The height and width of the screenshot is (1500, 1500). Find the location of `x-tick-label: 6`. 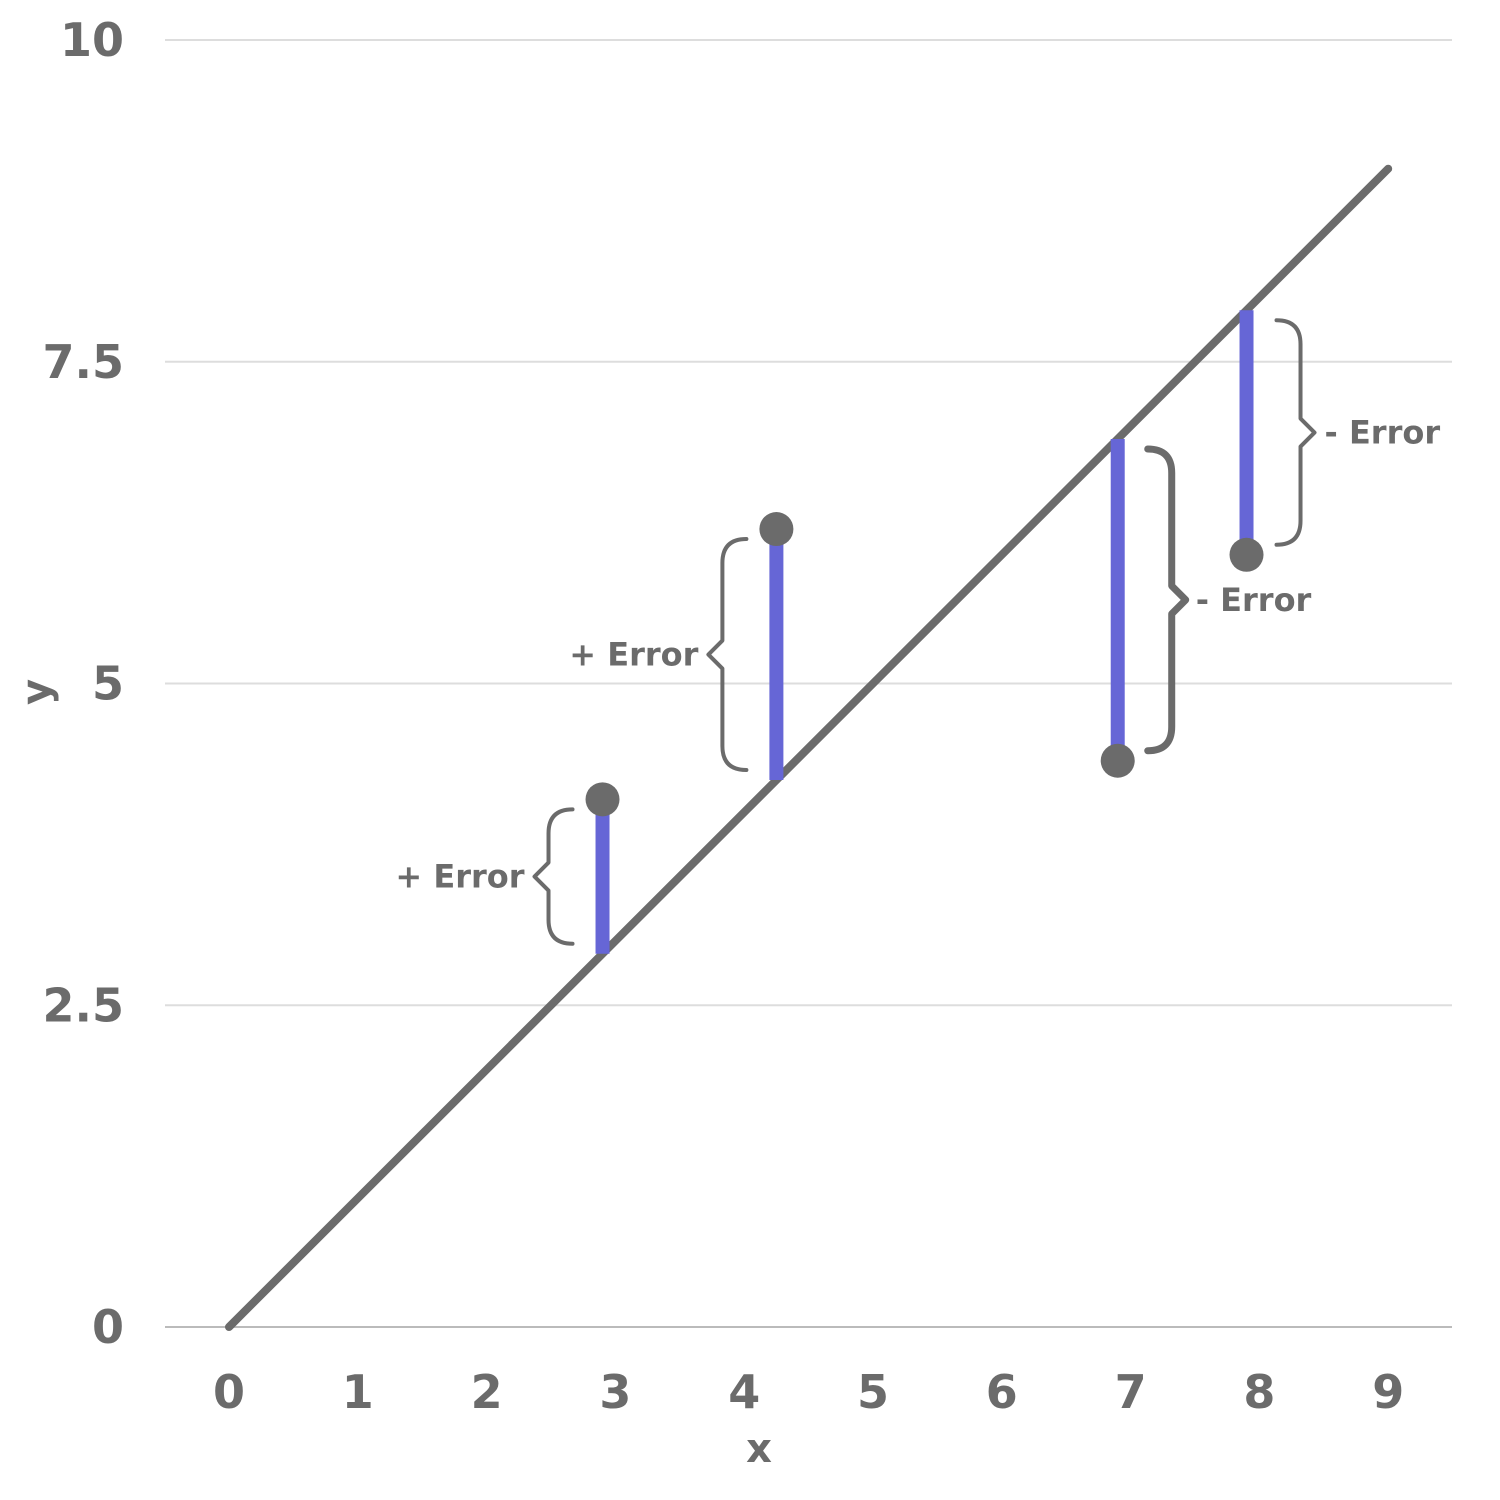

x-tick-label: 6 is located at coordinates (1002, 1392).